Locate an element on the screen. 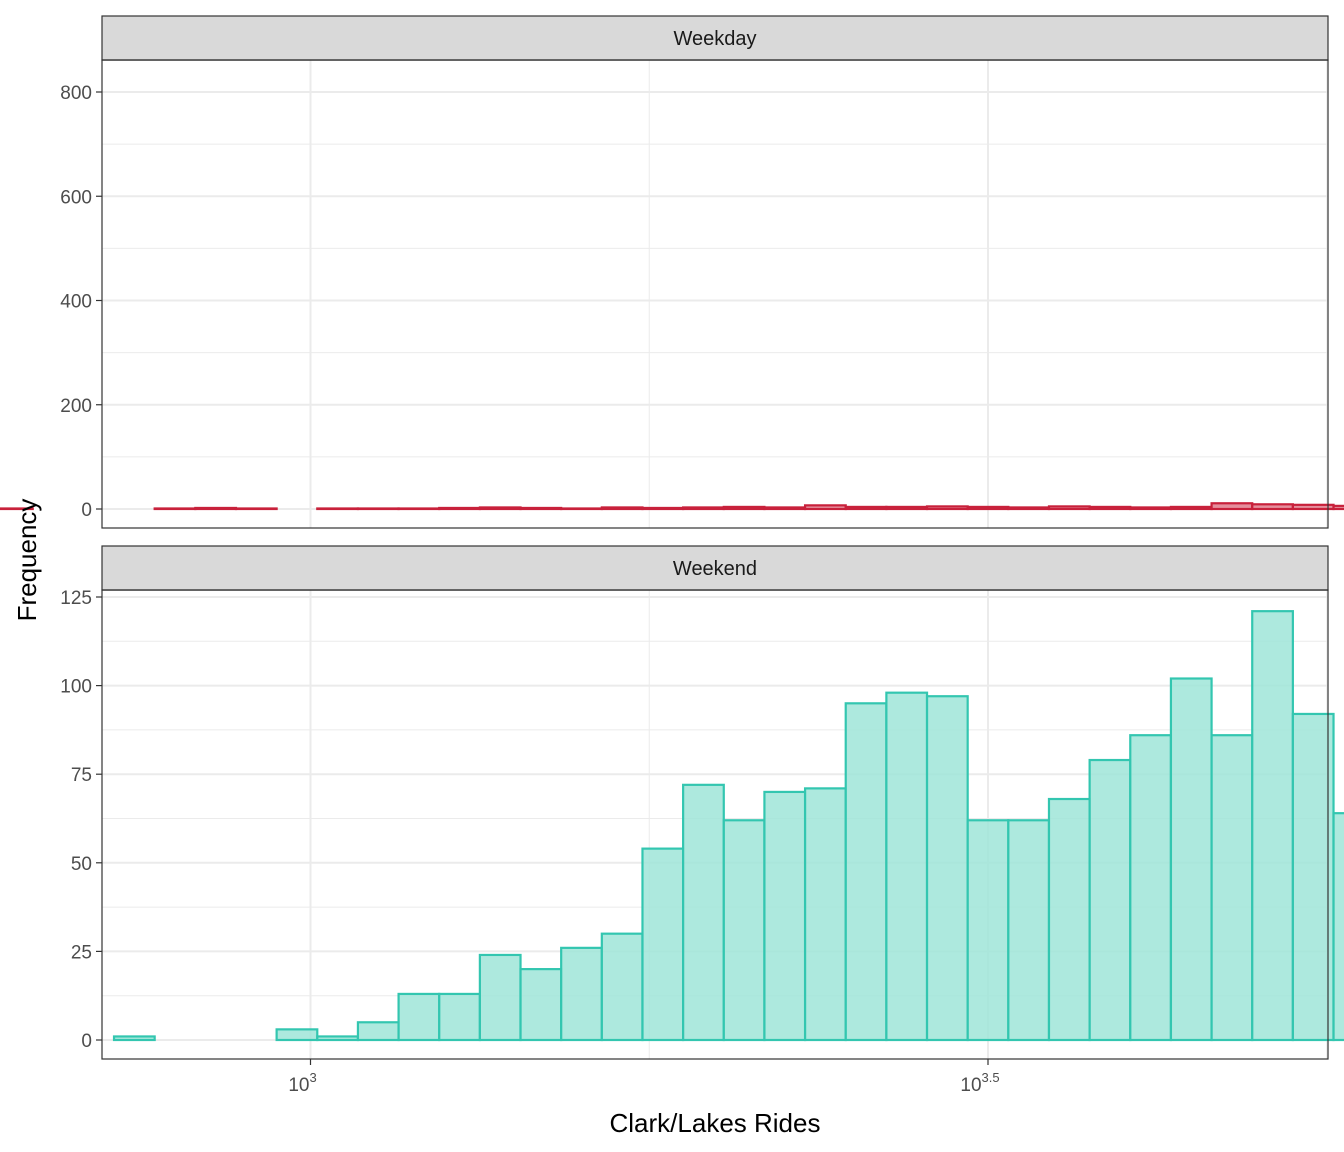  y-tick-label: 25 is located at coordinates (81, 952).